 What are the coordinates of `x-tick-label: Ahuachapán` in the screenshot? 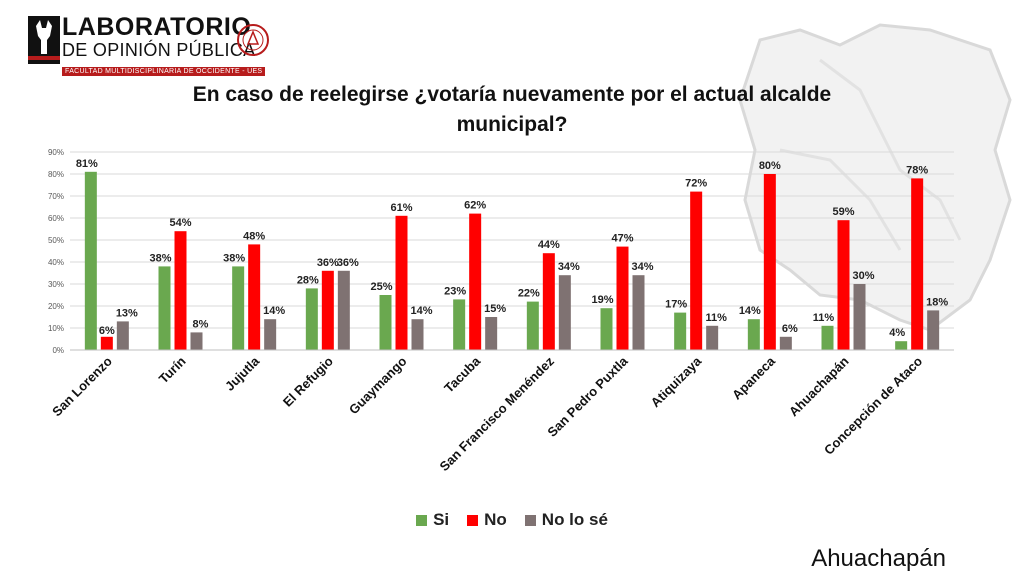 It's located at (819, 386).